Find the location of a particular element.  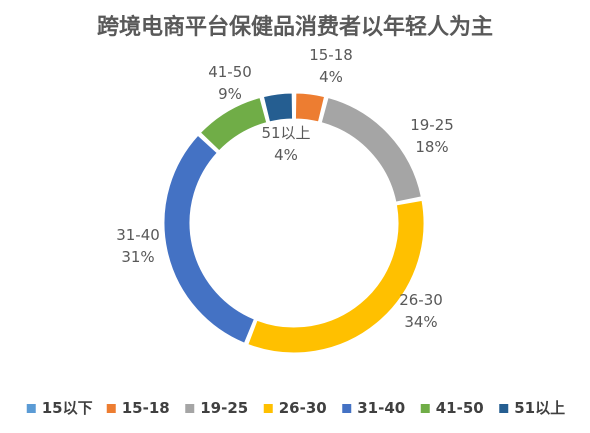

legend-item-41-50: 41-50 is located at coordinates (452, 408).